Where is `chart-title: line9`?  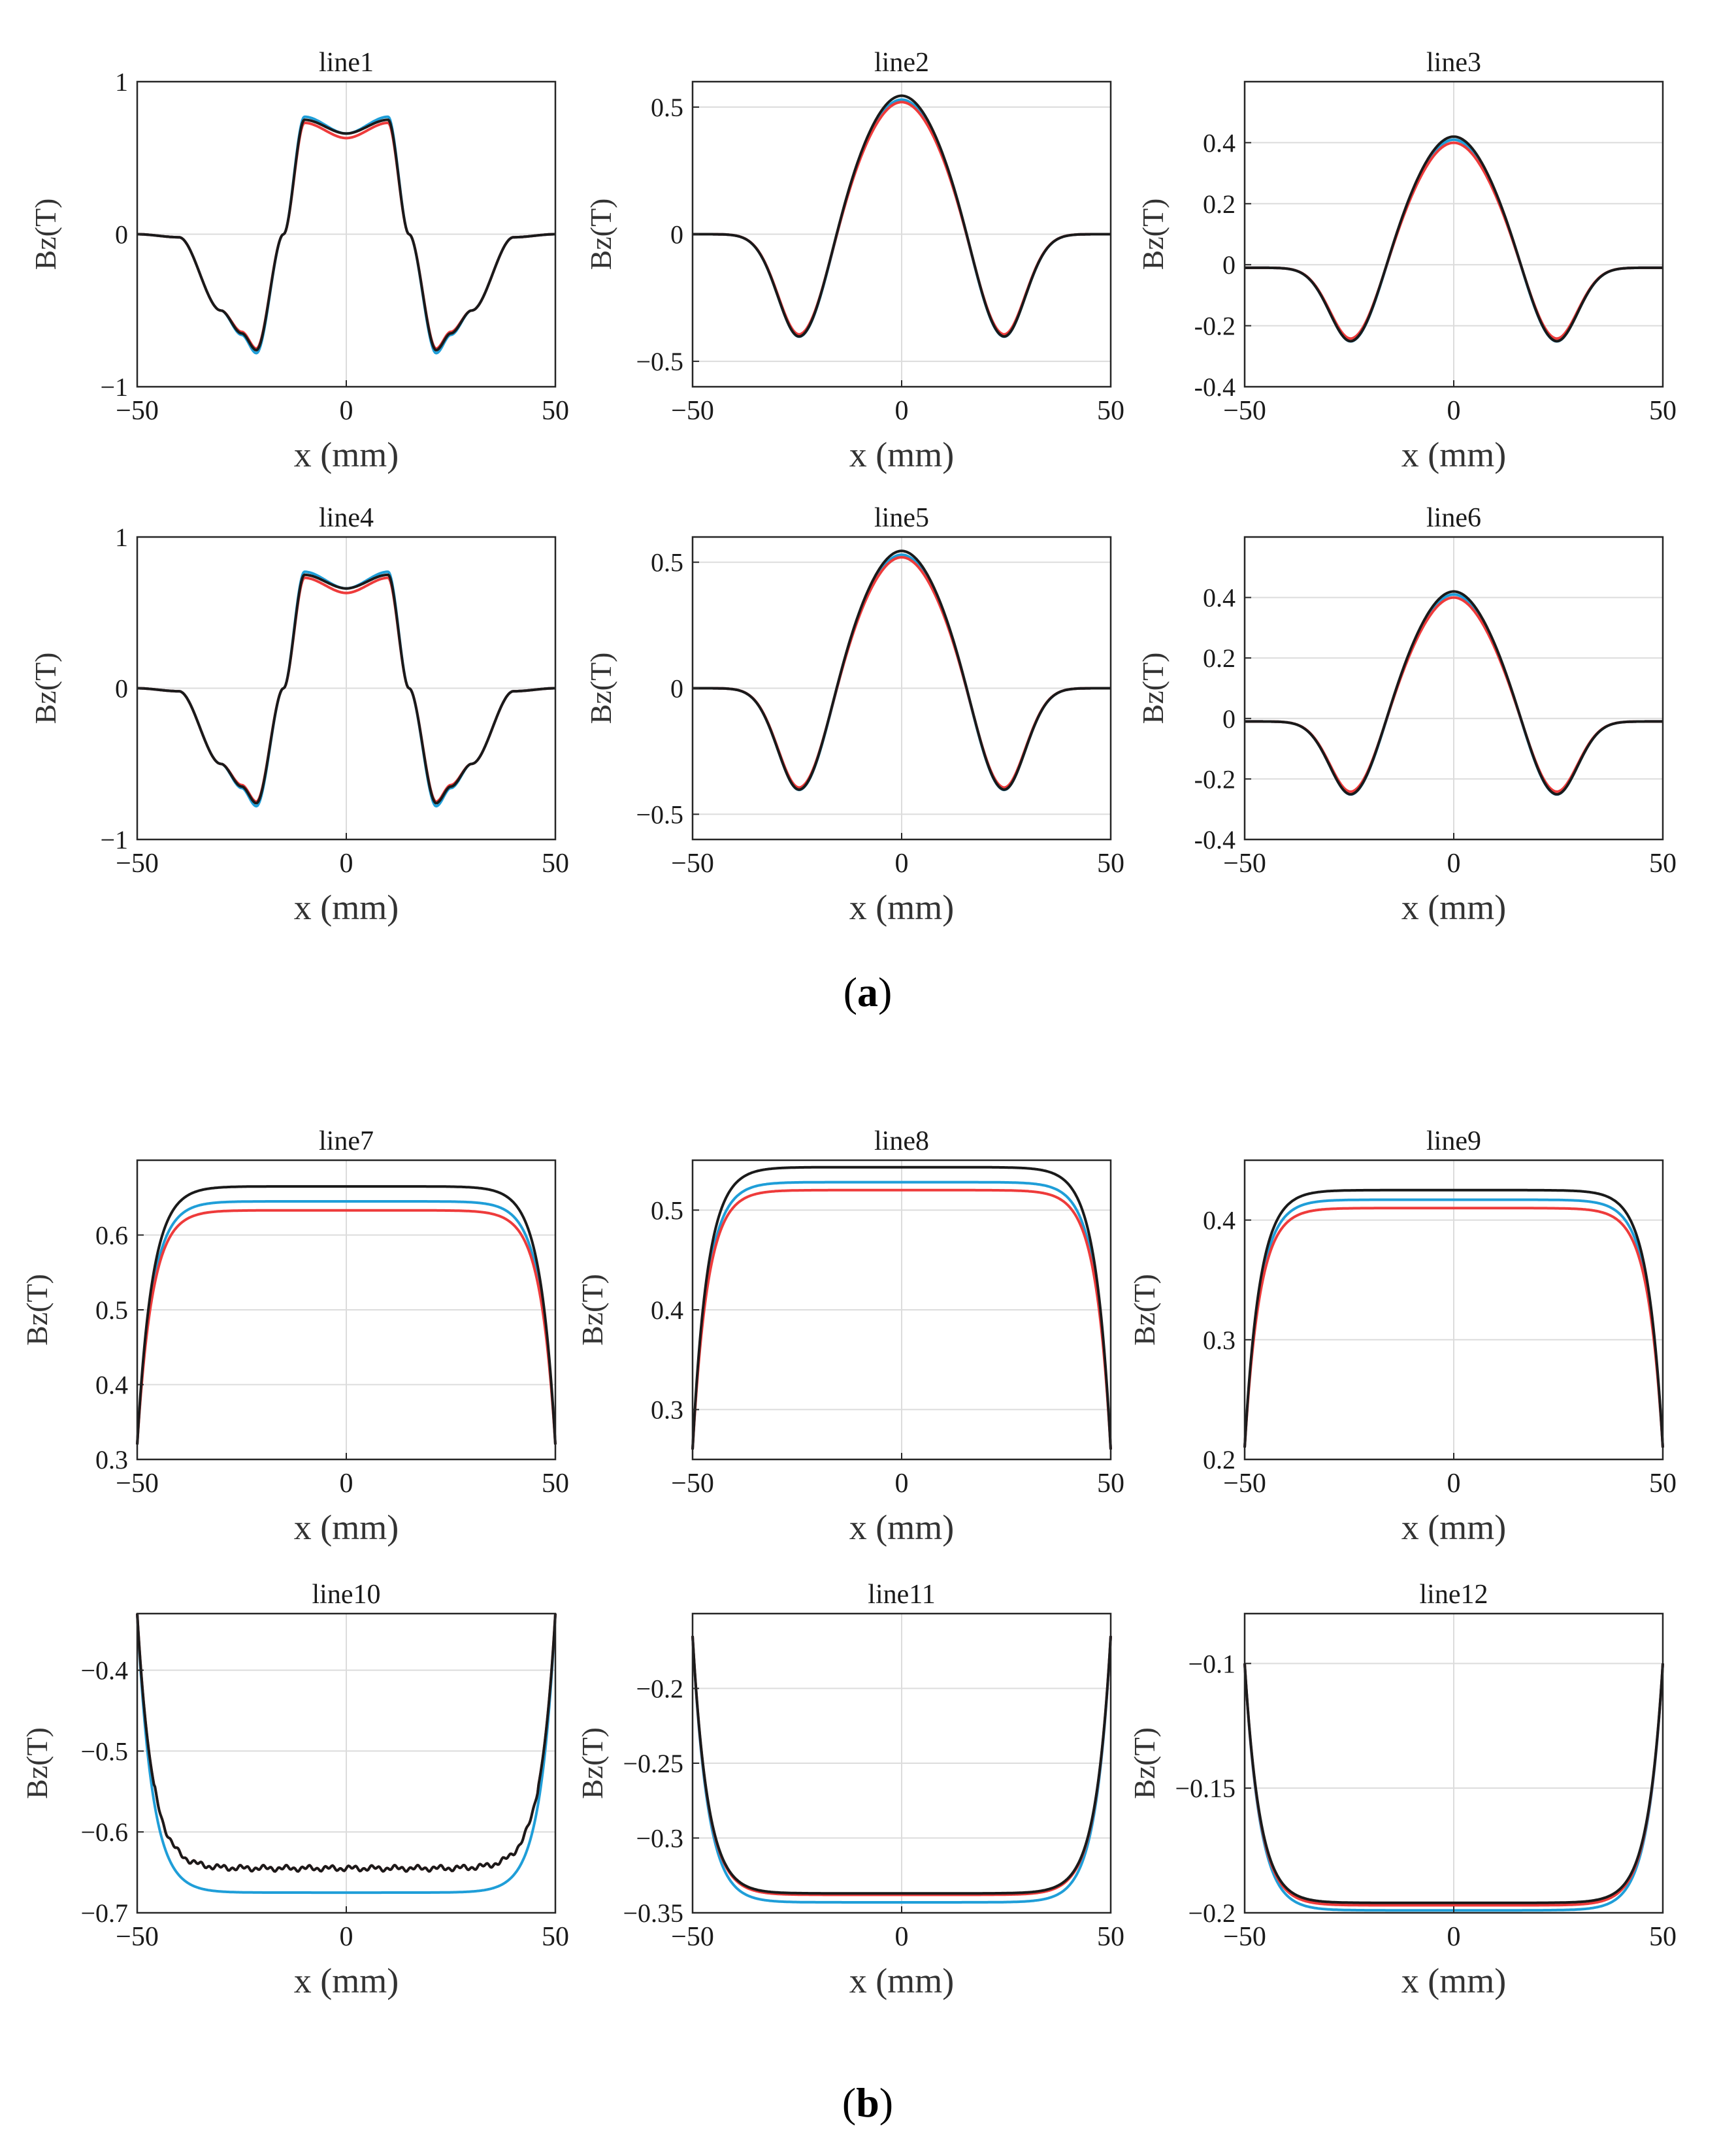 chart-title: line9 is located at coordinates (1453, 1141).